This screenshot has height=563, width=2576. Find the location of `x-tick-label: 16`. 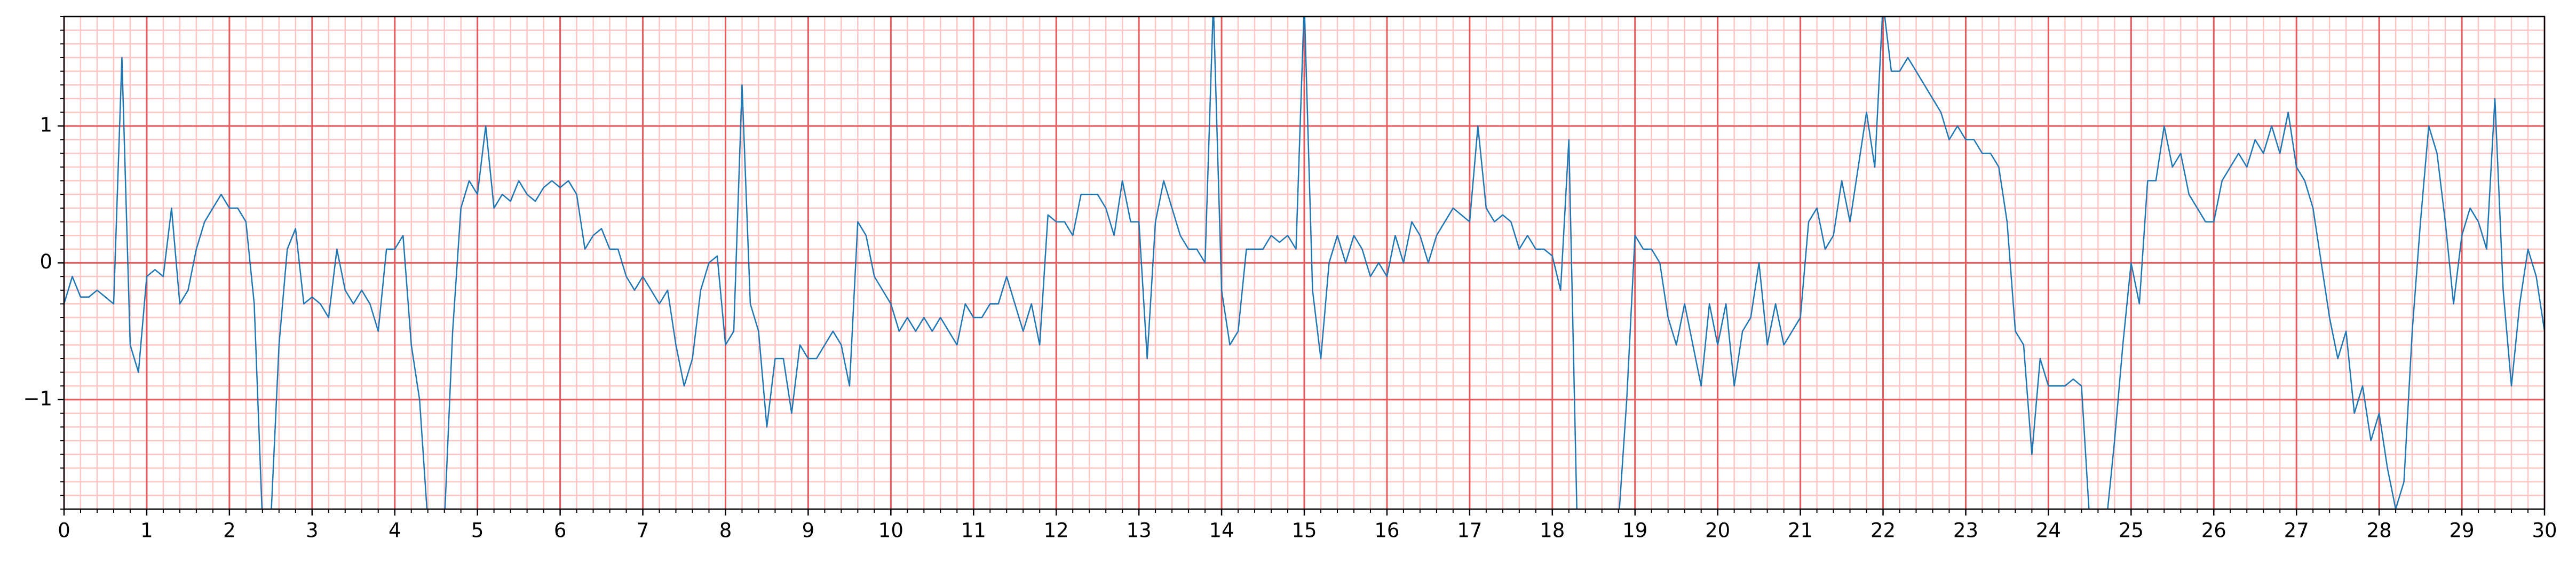

x-tick-label: 16 is located at coordinates (1386, 530).